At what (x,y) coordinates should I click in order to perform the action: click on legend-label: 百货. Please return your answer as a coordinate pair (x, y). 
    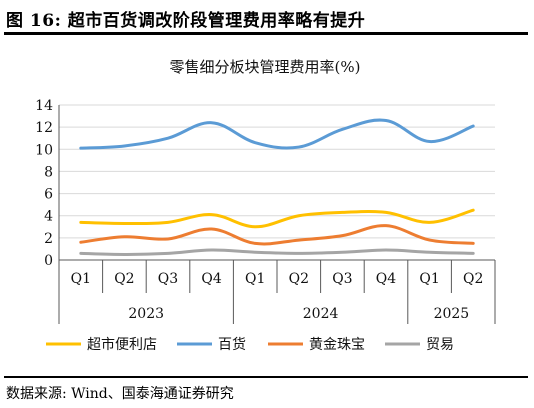
    Looking at the image, I should click on (232, 344).